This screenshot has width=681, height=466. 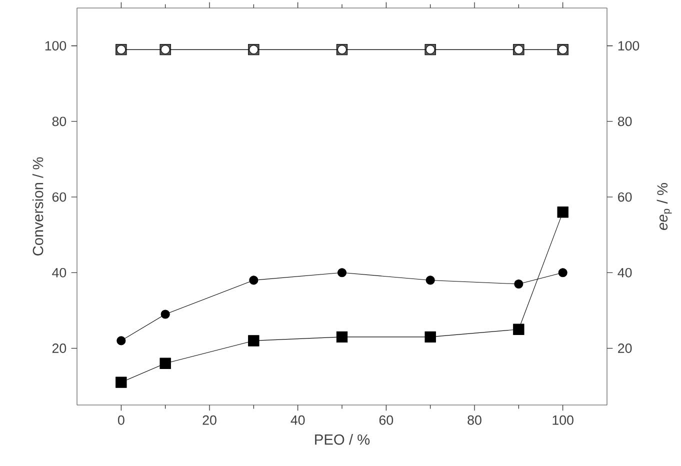 What do you see at coordinates (386, 420) in the screenshot?
I see `x-tick-label: 60` at bounding box center [386, 420].